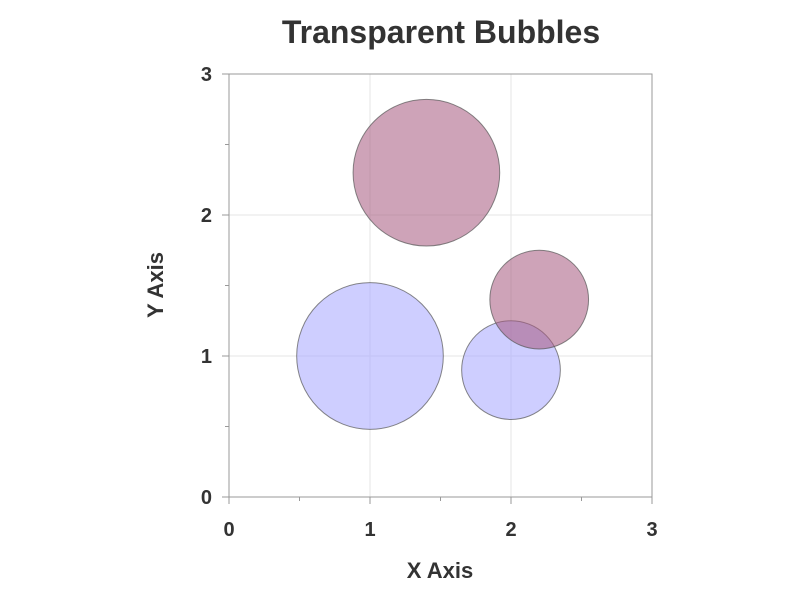 The height and width of the screenshot is (600, 800). Describe the element at coordinates (441, 32) in the screenshot. I see `chart-title: Transparent Bubbles` at that location.